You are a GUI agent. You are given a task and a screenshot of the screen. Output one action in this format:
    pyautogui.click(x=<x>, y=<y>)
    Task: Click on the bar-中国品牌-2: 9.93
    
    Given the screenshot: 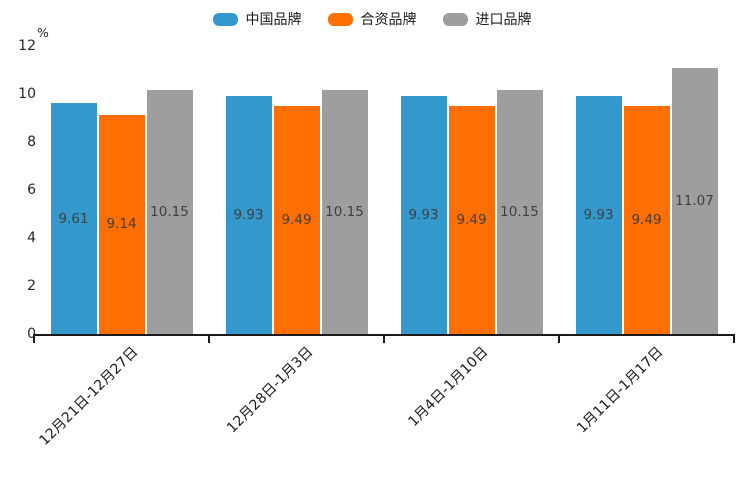 What is the action you would take?
    pyautogui.click(x=248, y=214)
    